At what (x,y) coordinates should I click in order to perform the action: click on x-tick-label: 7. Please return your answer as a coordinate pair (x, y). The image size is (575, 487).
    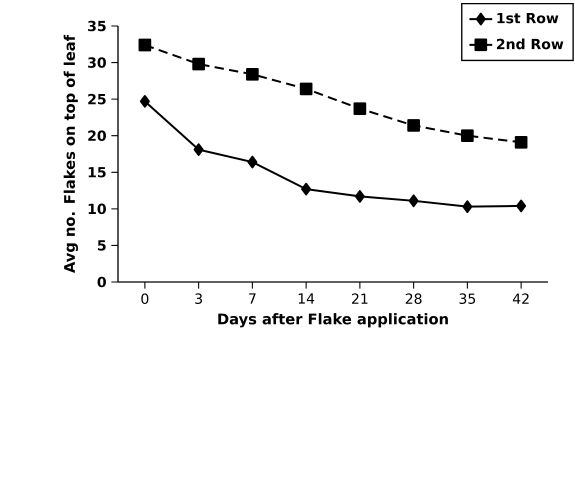
    Looking at the image, I should click on (252, 298).